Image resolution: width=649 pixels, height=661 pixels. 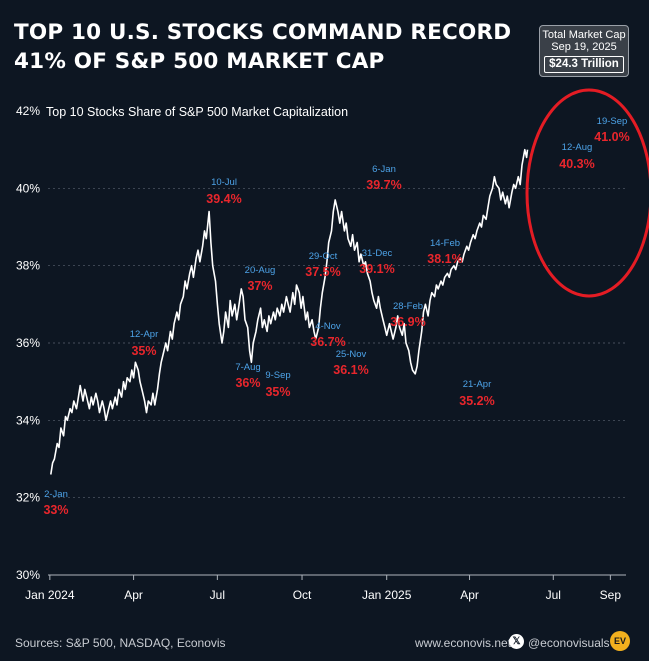 What do you see at coordinates (384, 169) in the screenshot?
I see `annotation-date: 6-Jan` at bounding box center [384, 169].